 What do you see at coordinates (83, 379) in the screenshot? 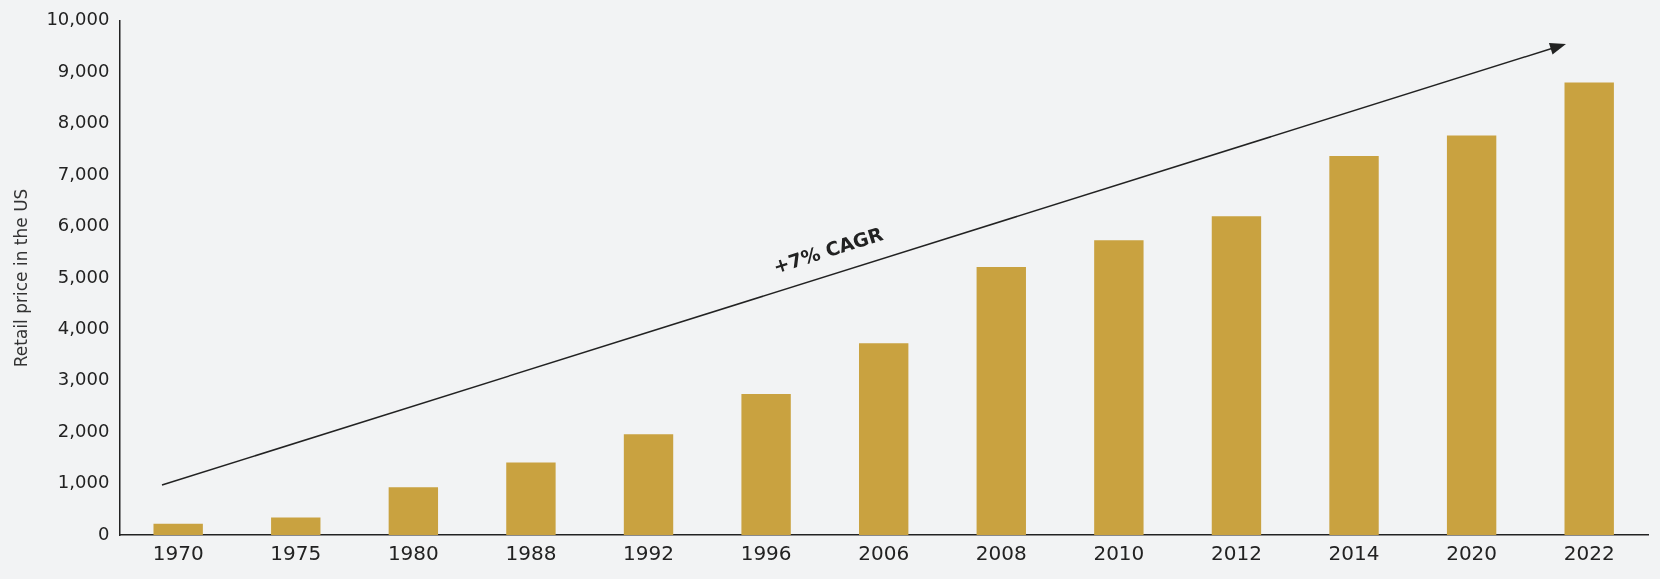
I see `y-tick-label: 3,000` at bounding box center [83, 379].